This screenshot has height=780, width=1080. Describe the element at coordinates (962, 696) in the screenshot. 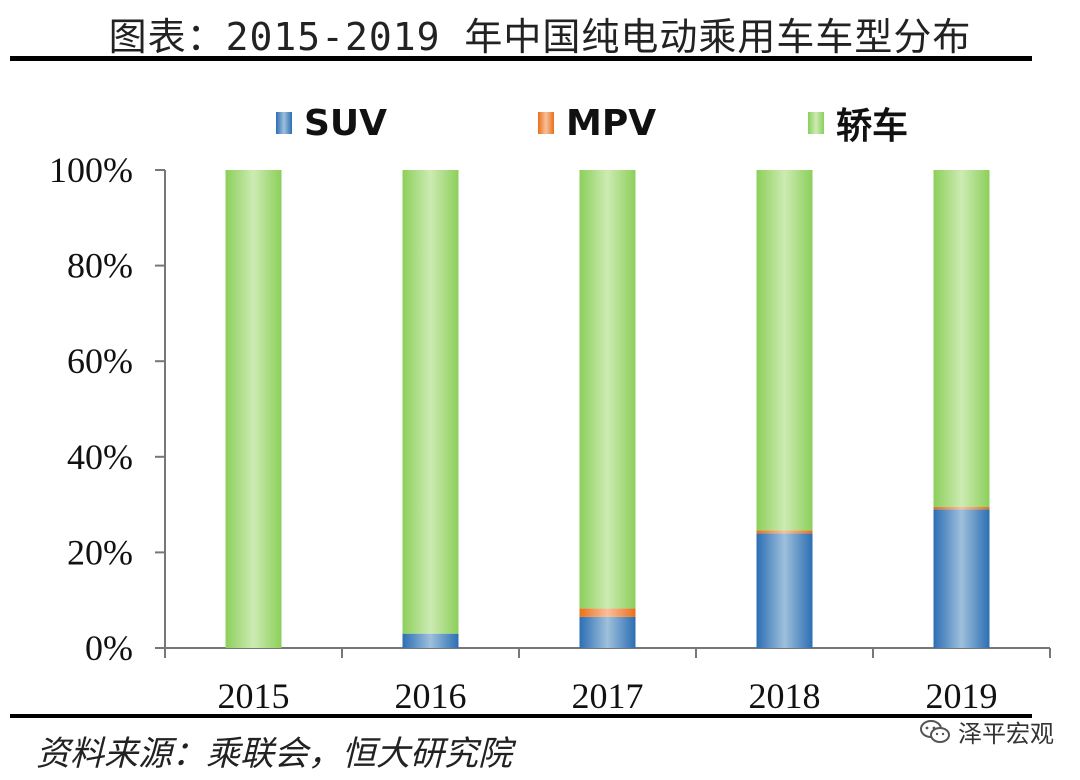

I see `x-tick-label: 2019` at that location.